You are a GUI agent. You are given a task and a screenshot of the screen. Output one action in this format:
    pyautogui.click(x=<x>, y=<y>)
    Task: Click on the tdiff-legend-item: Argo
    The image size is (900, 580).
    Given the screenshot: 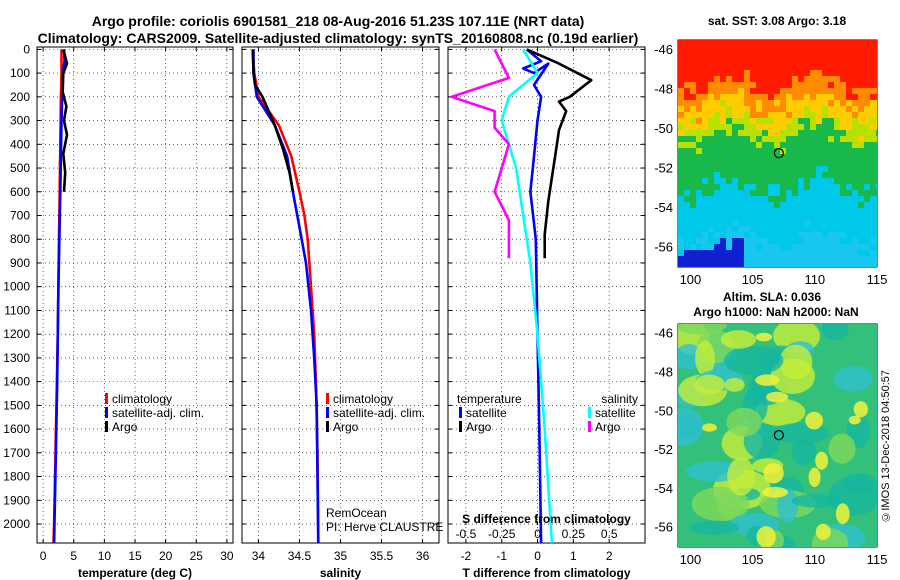 What is the action you would take?
    pyautogui.click(x=479, y=427)
    